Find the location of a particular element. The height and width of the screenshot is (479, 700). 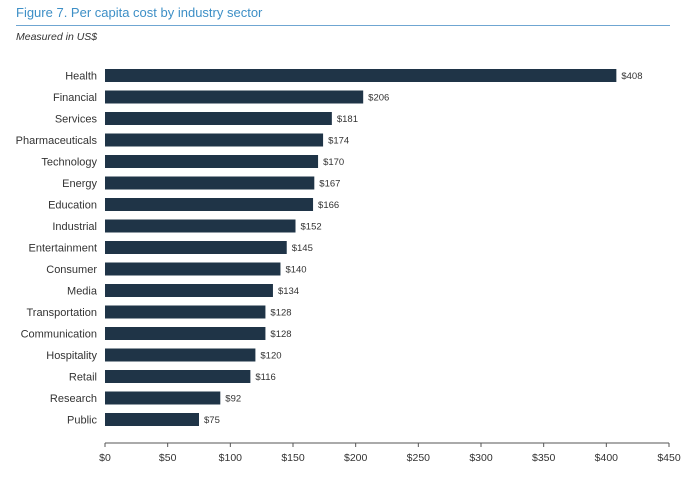

x-tick-label-350: $350 is located at coordinates (544, 458).